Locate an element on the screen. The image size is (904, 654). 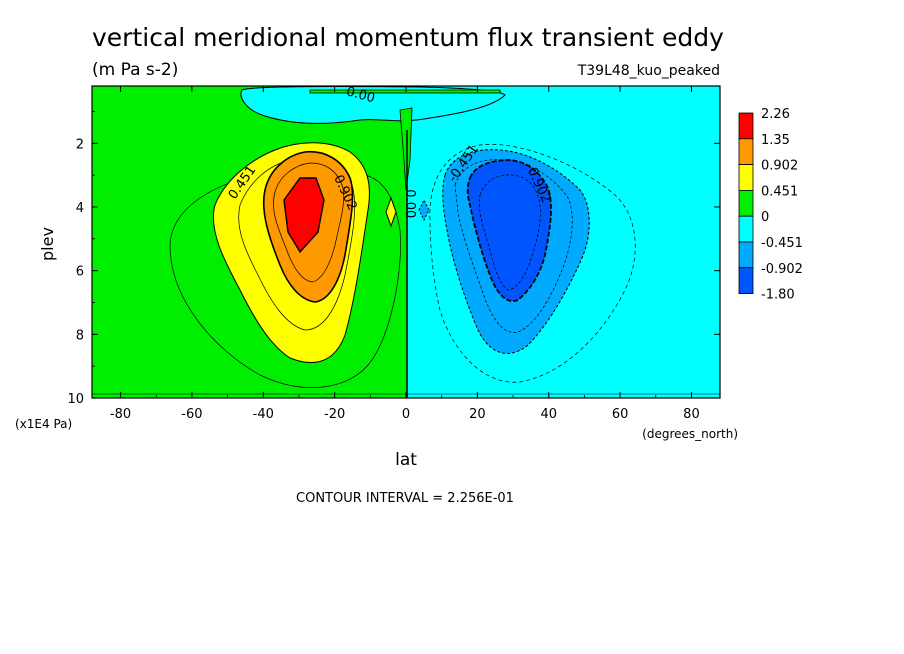
region-upper-strip is located at coordinates (405, 91).